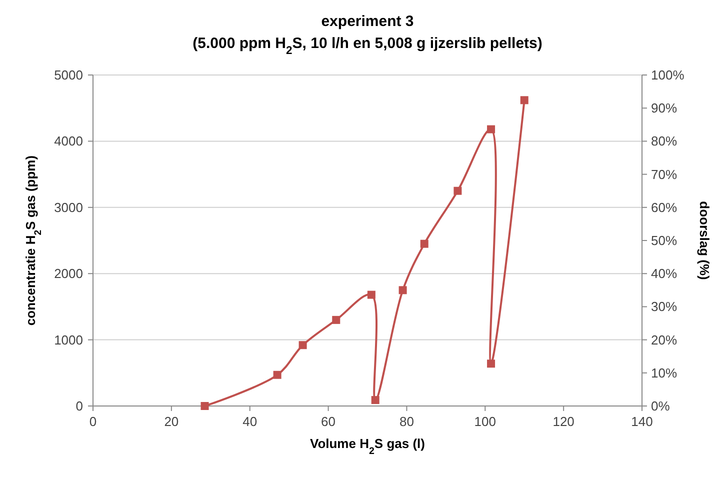 The width and height of the screenshot is (717, 477). I want to click on x-tick-label: 40, so click(250, 421).